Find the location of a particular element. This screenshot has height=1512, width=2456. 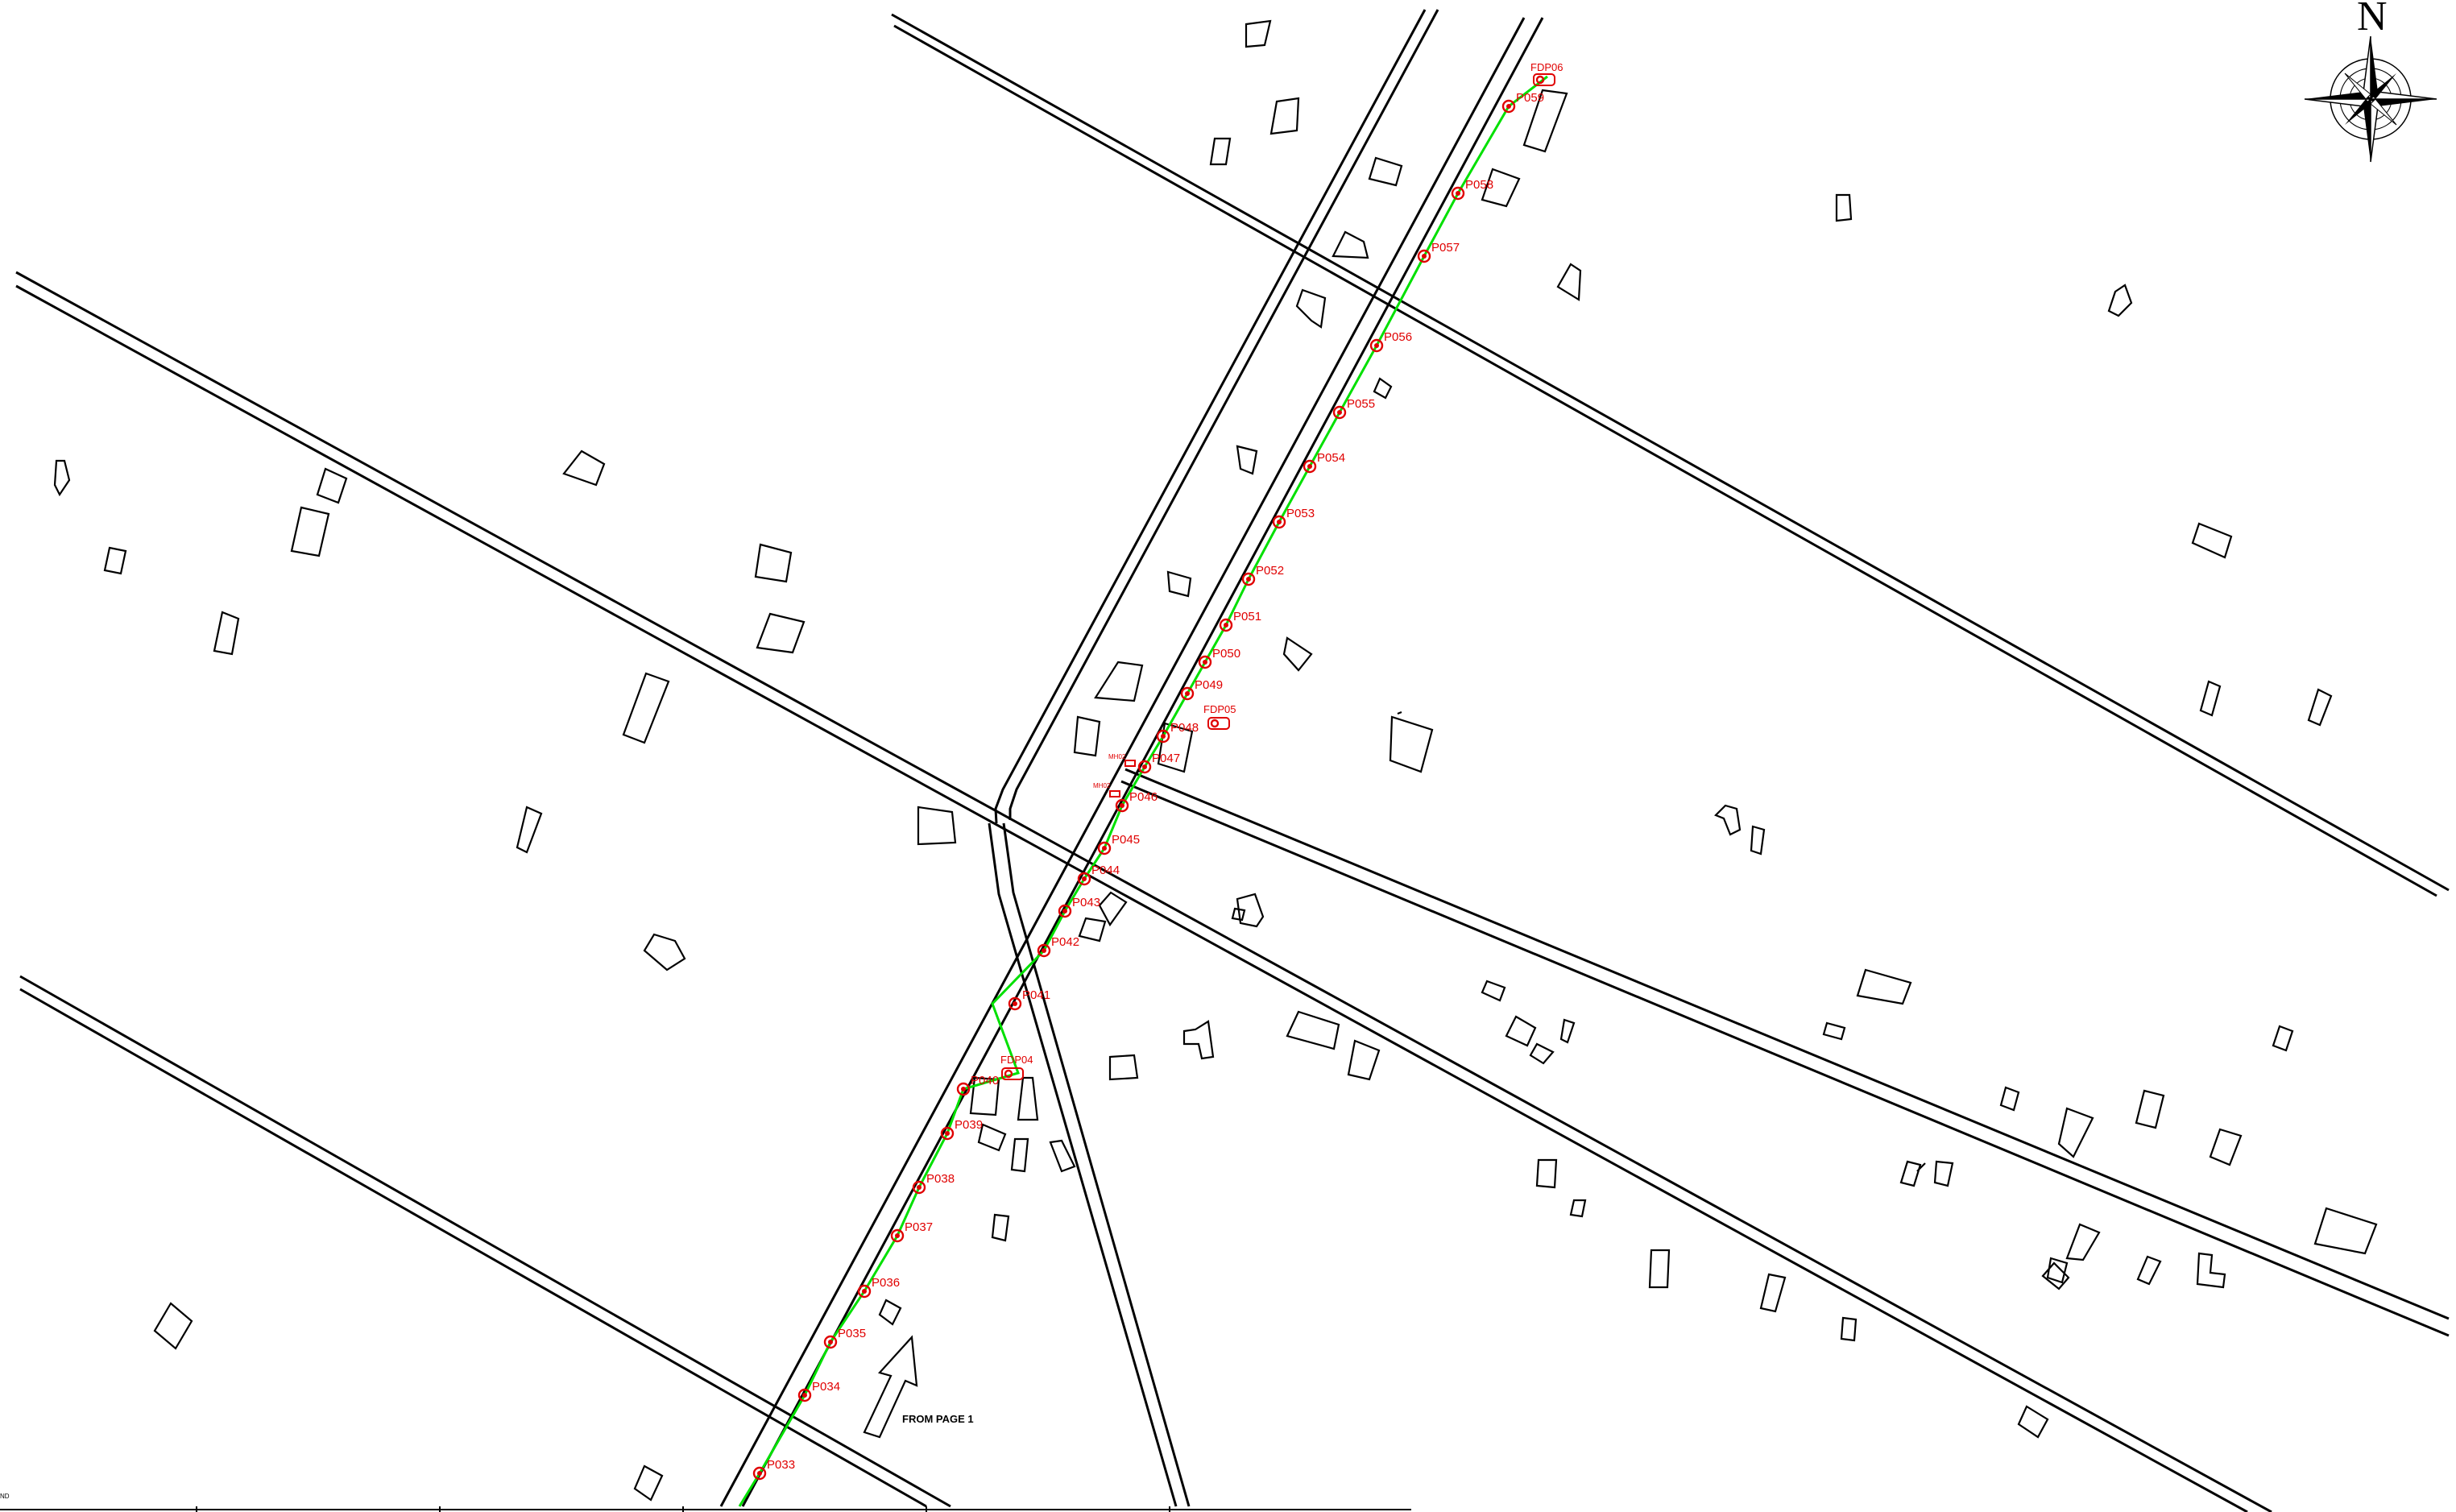

pole-label: P050 is located at coordinates (1226, 654).